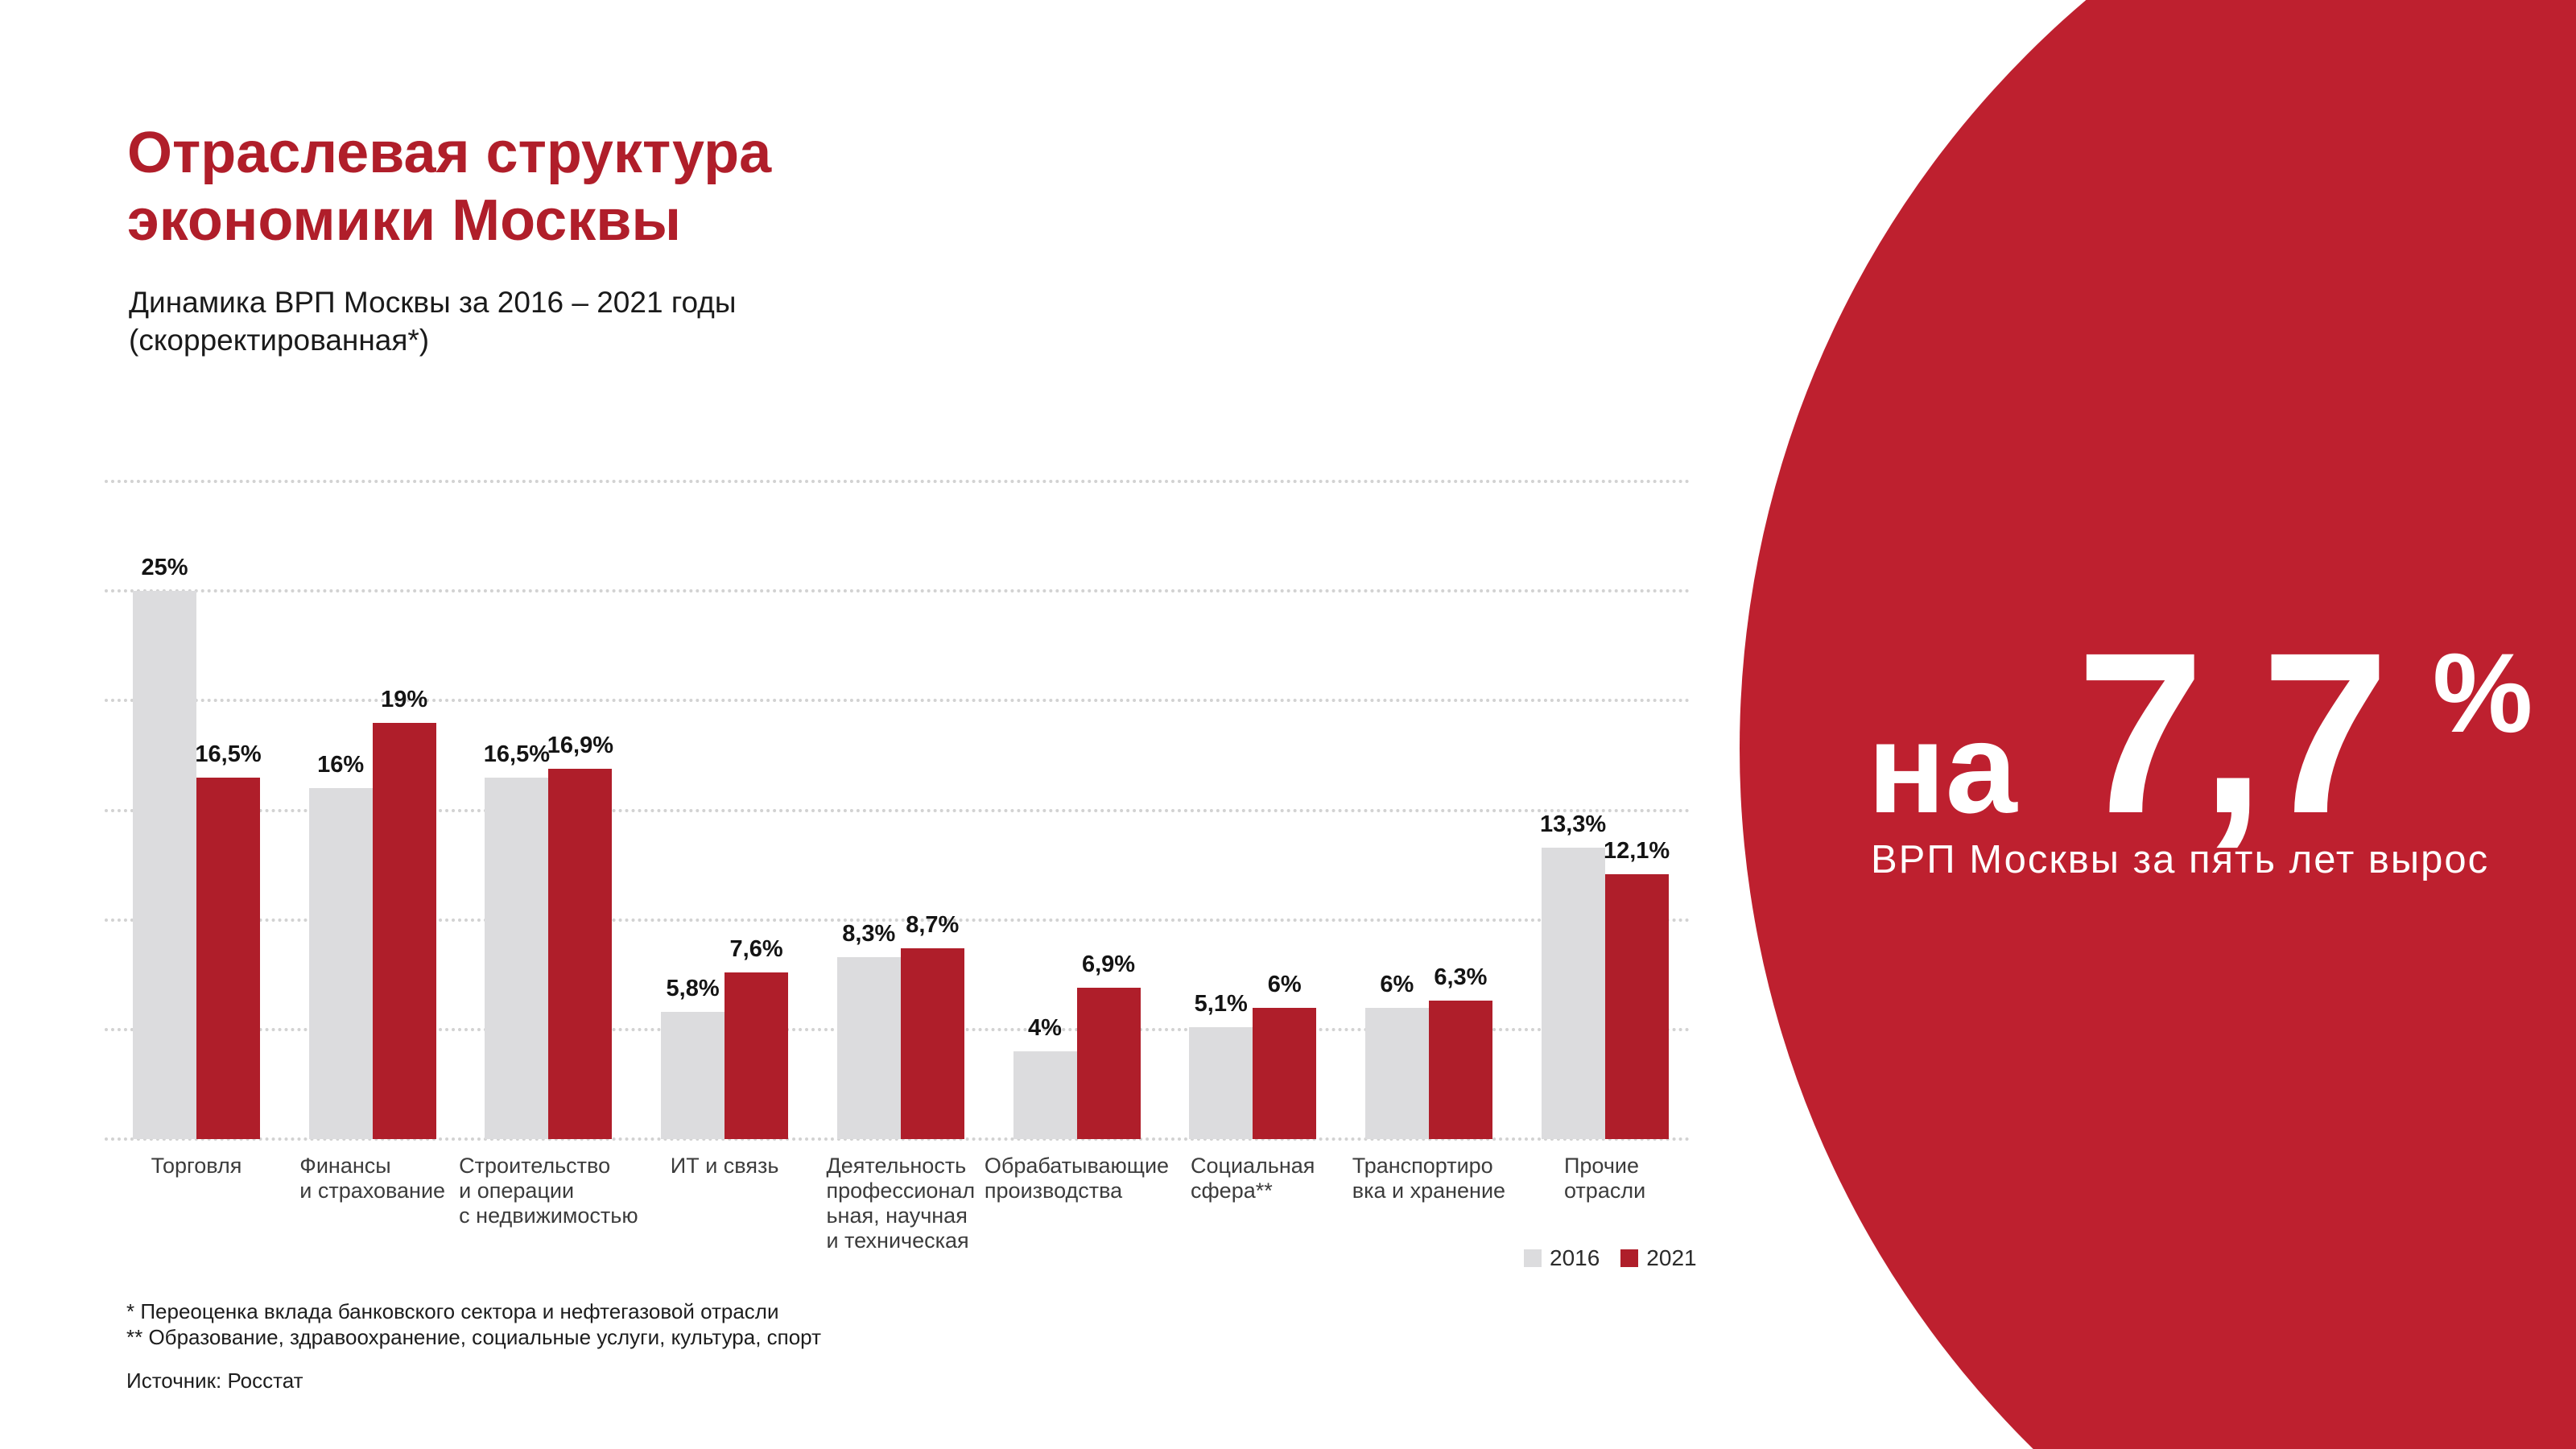 Image resolution: width=2576 pixels, height=1449 pixels. What do you see at coordinates (548, 1191) in the screenshot?
I see `category-label: Строительство и операции с недвижимостью` at bounding box center [548, 1191].